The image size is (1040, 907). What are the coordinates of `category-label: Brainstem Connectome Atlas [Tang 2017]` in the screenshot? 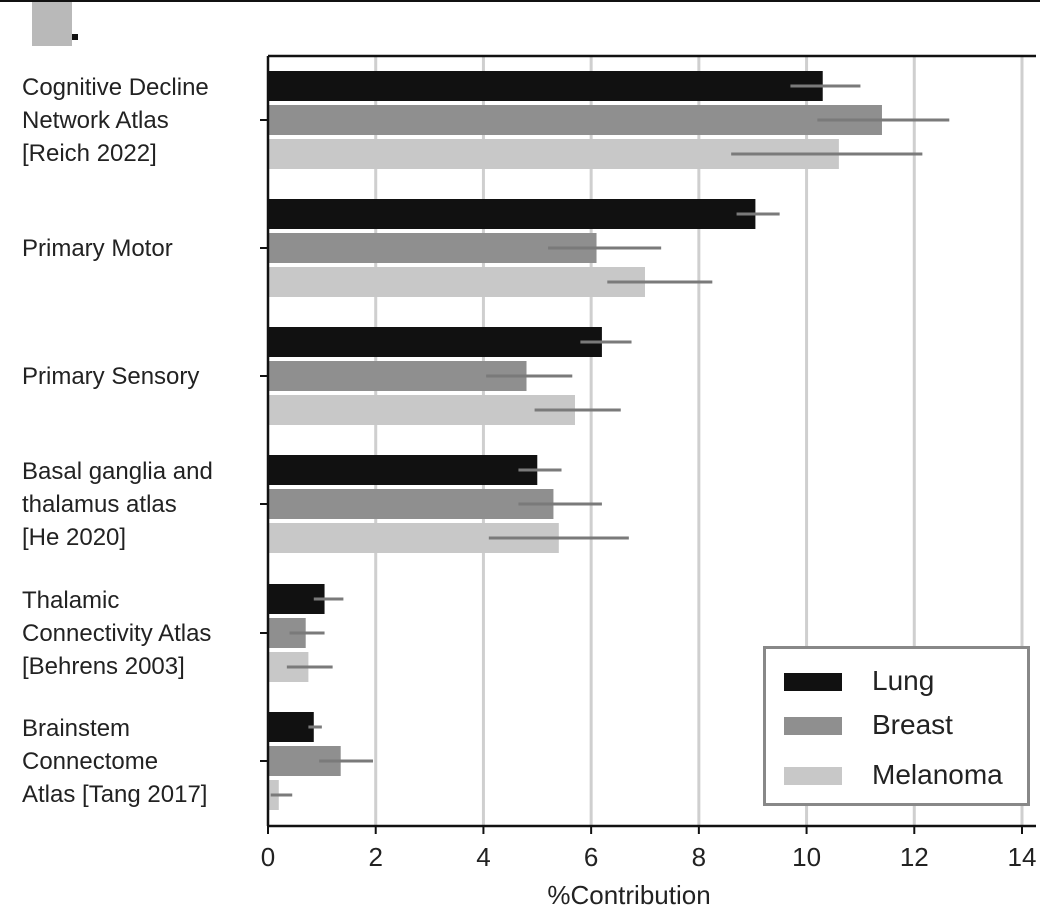 It's located at (115, 761).